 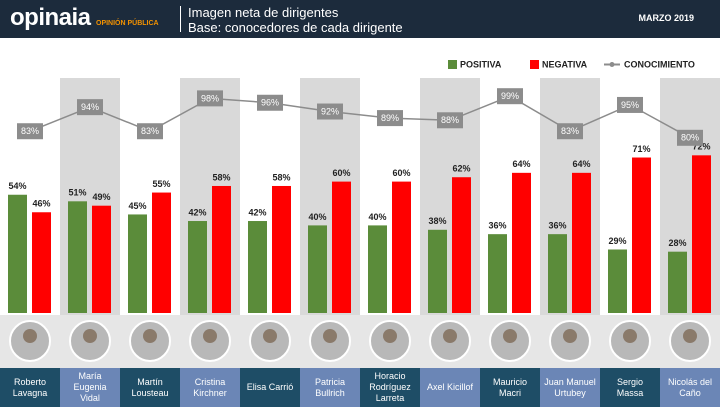 What do you see at coordinates (450, 387) in the screenshot?
I see `category-label: Axel Kicillof` at bounding box center [450, 387].